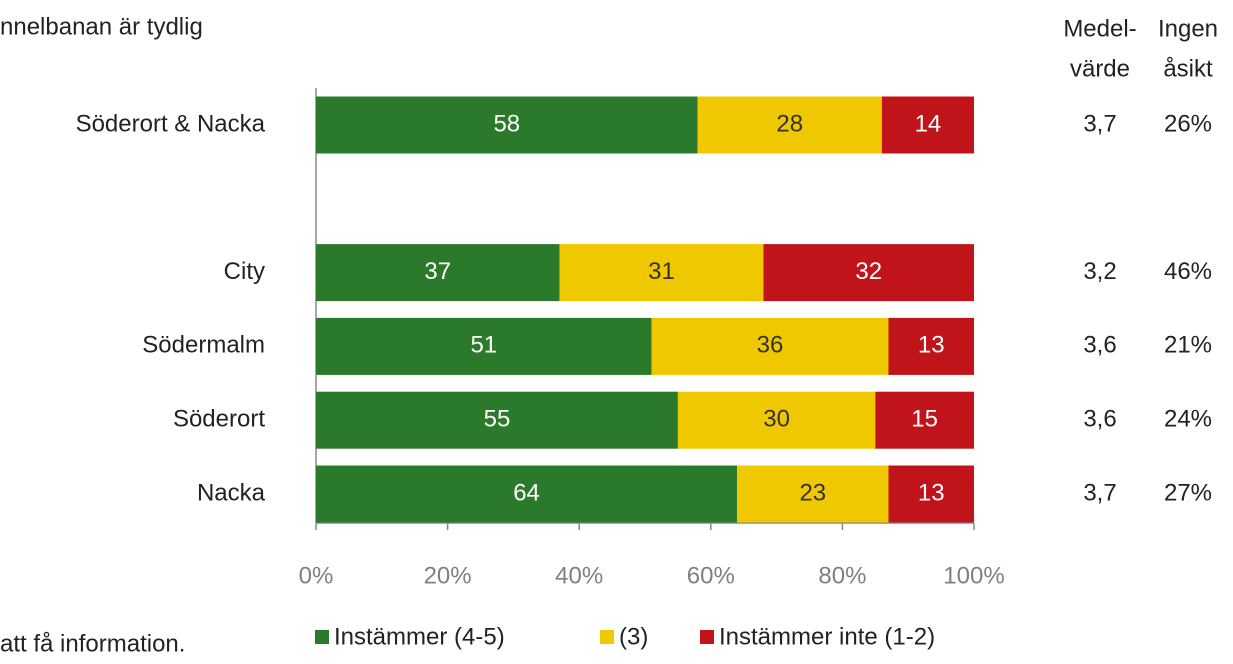  Describe the element at coordinates (1099, 28) in the screenshot. I see `column-header: Medel-` at that location.